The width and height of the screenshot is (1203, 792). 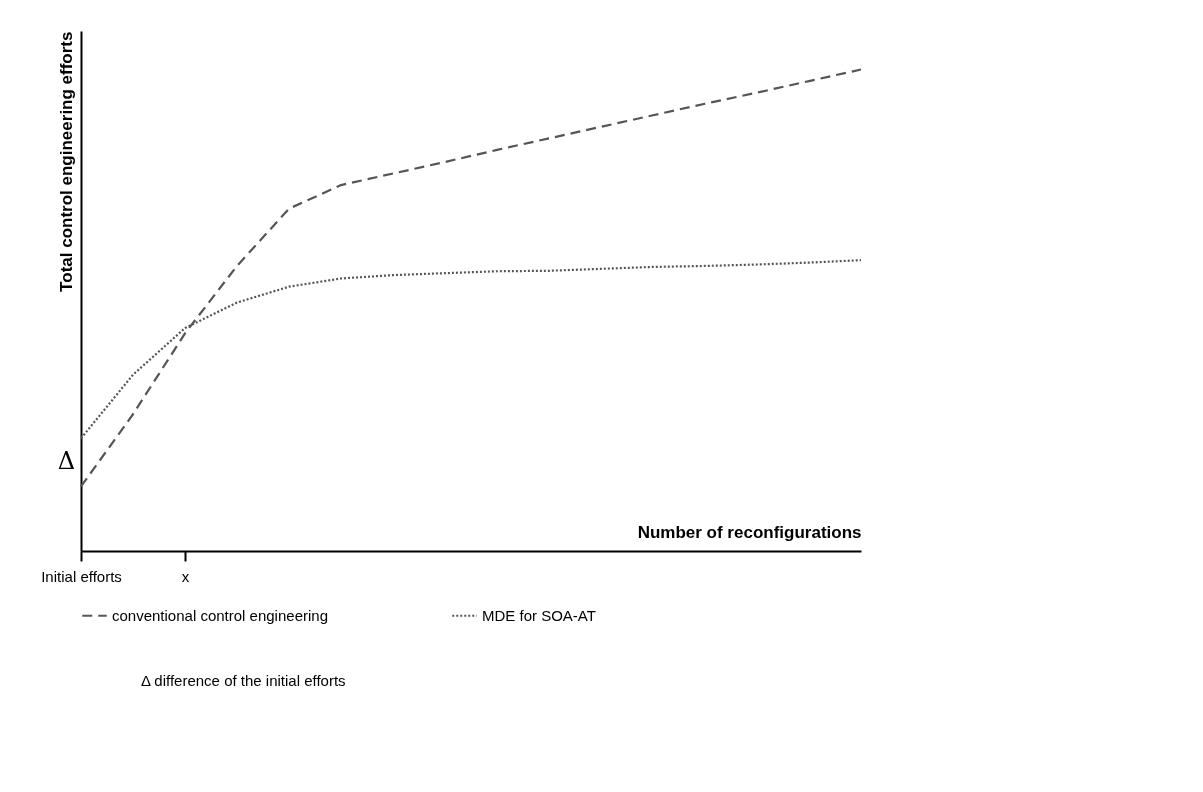 What do you see at coordinates (81, 576) in the screenshot?
I see `x-tick-label: Initial efforts` at bounding box center [81, 576].